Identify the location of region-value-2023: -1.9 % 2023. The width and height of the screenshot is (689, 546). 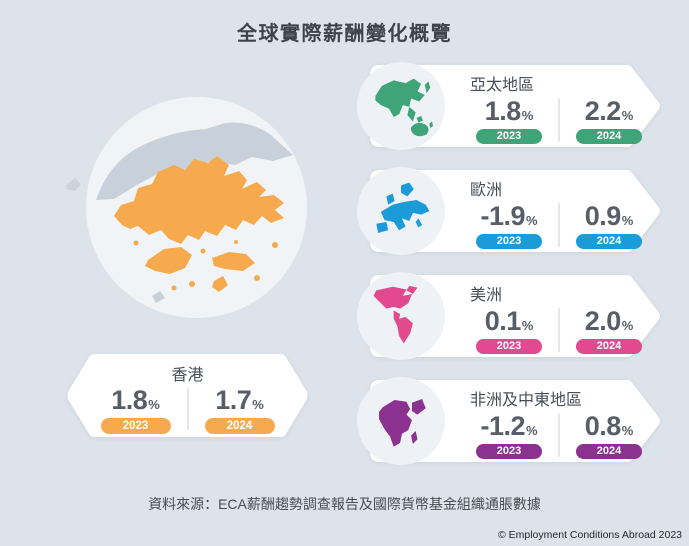
(509, 225).